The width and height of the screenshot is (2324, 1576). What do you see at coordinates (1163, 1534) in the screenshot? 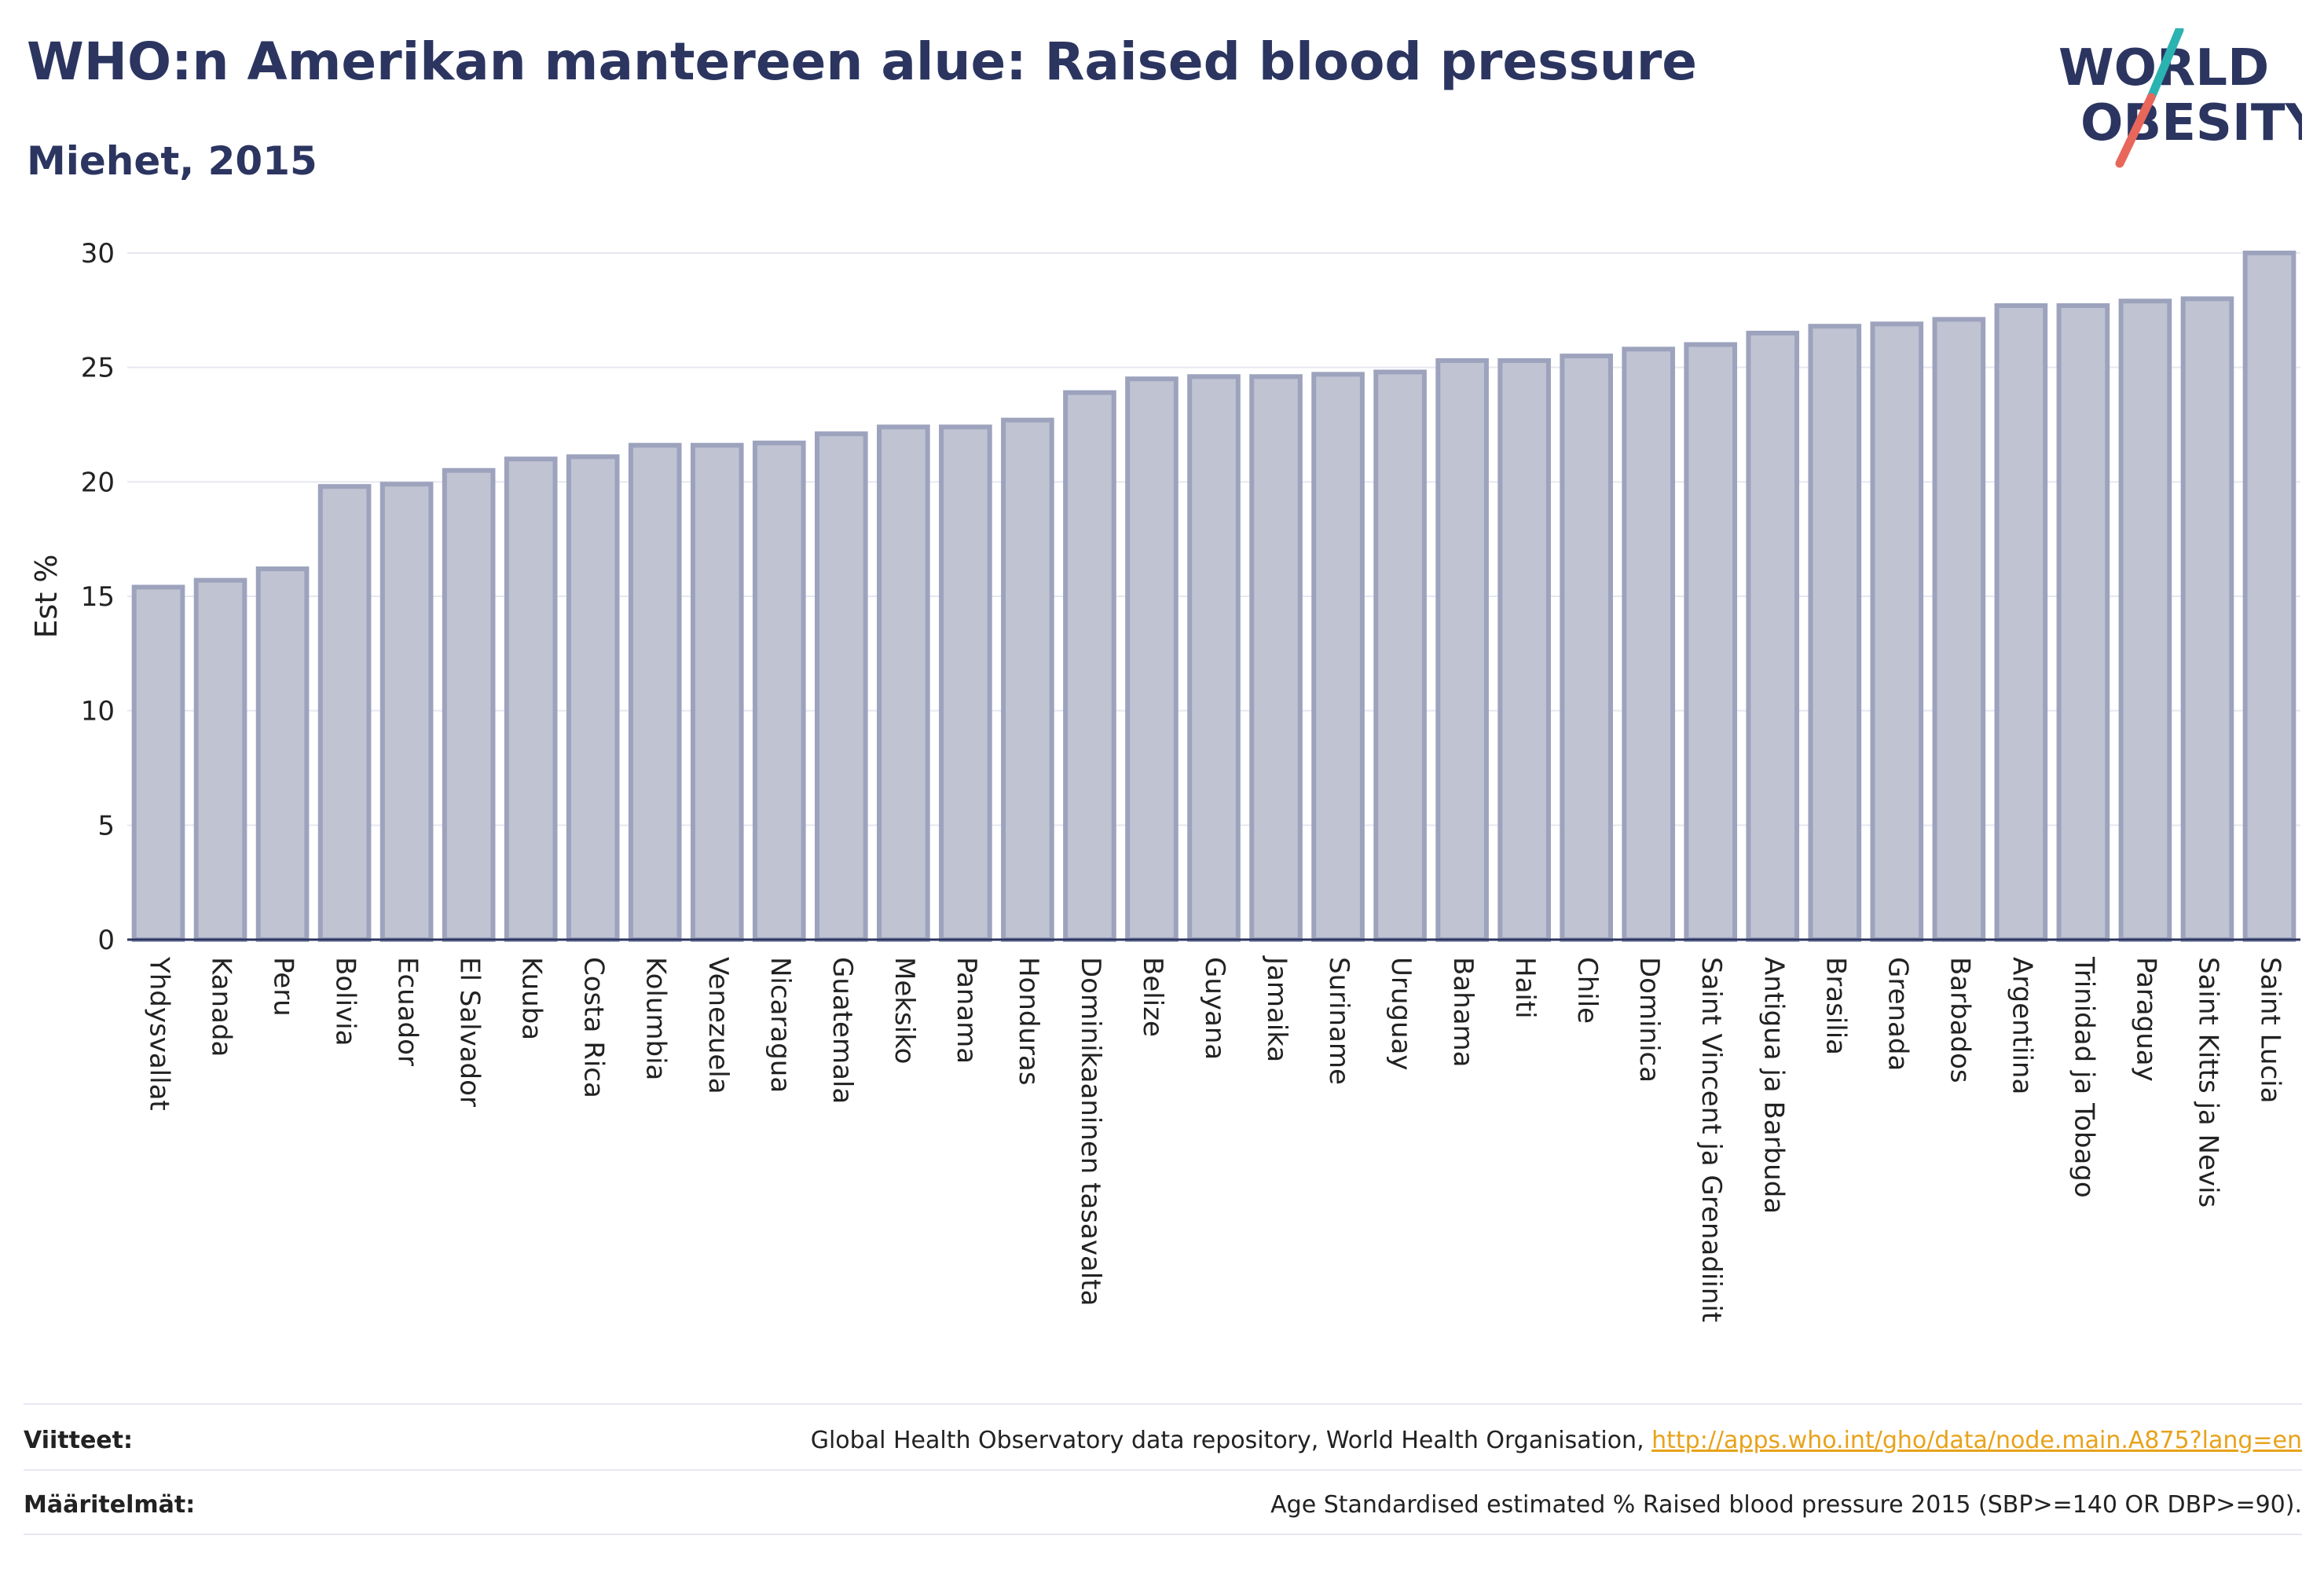
I see `footer-divider-bottom` at bounding box center [1163, 1534].